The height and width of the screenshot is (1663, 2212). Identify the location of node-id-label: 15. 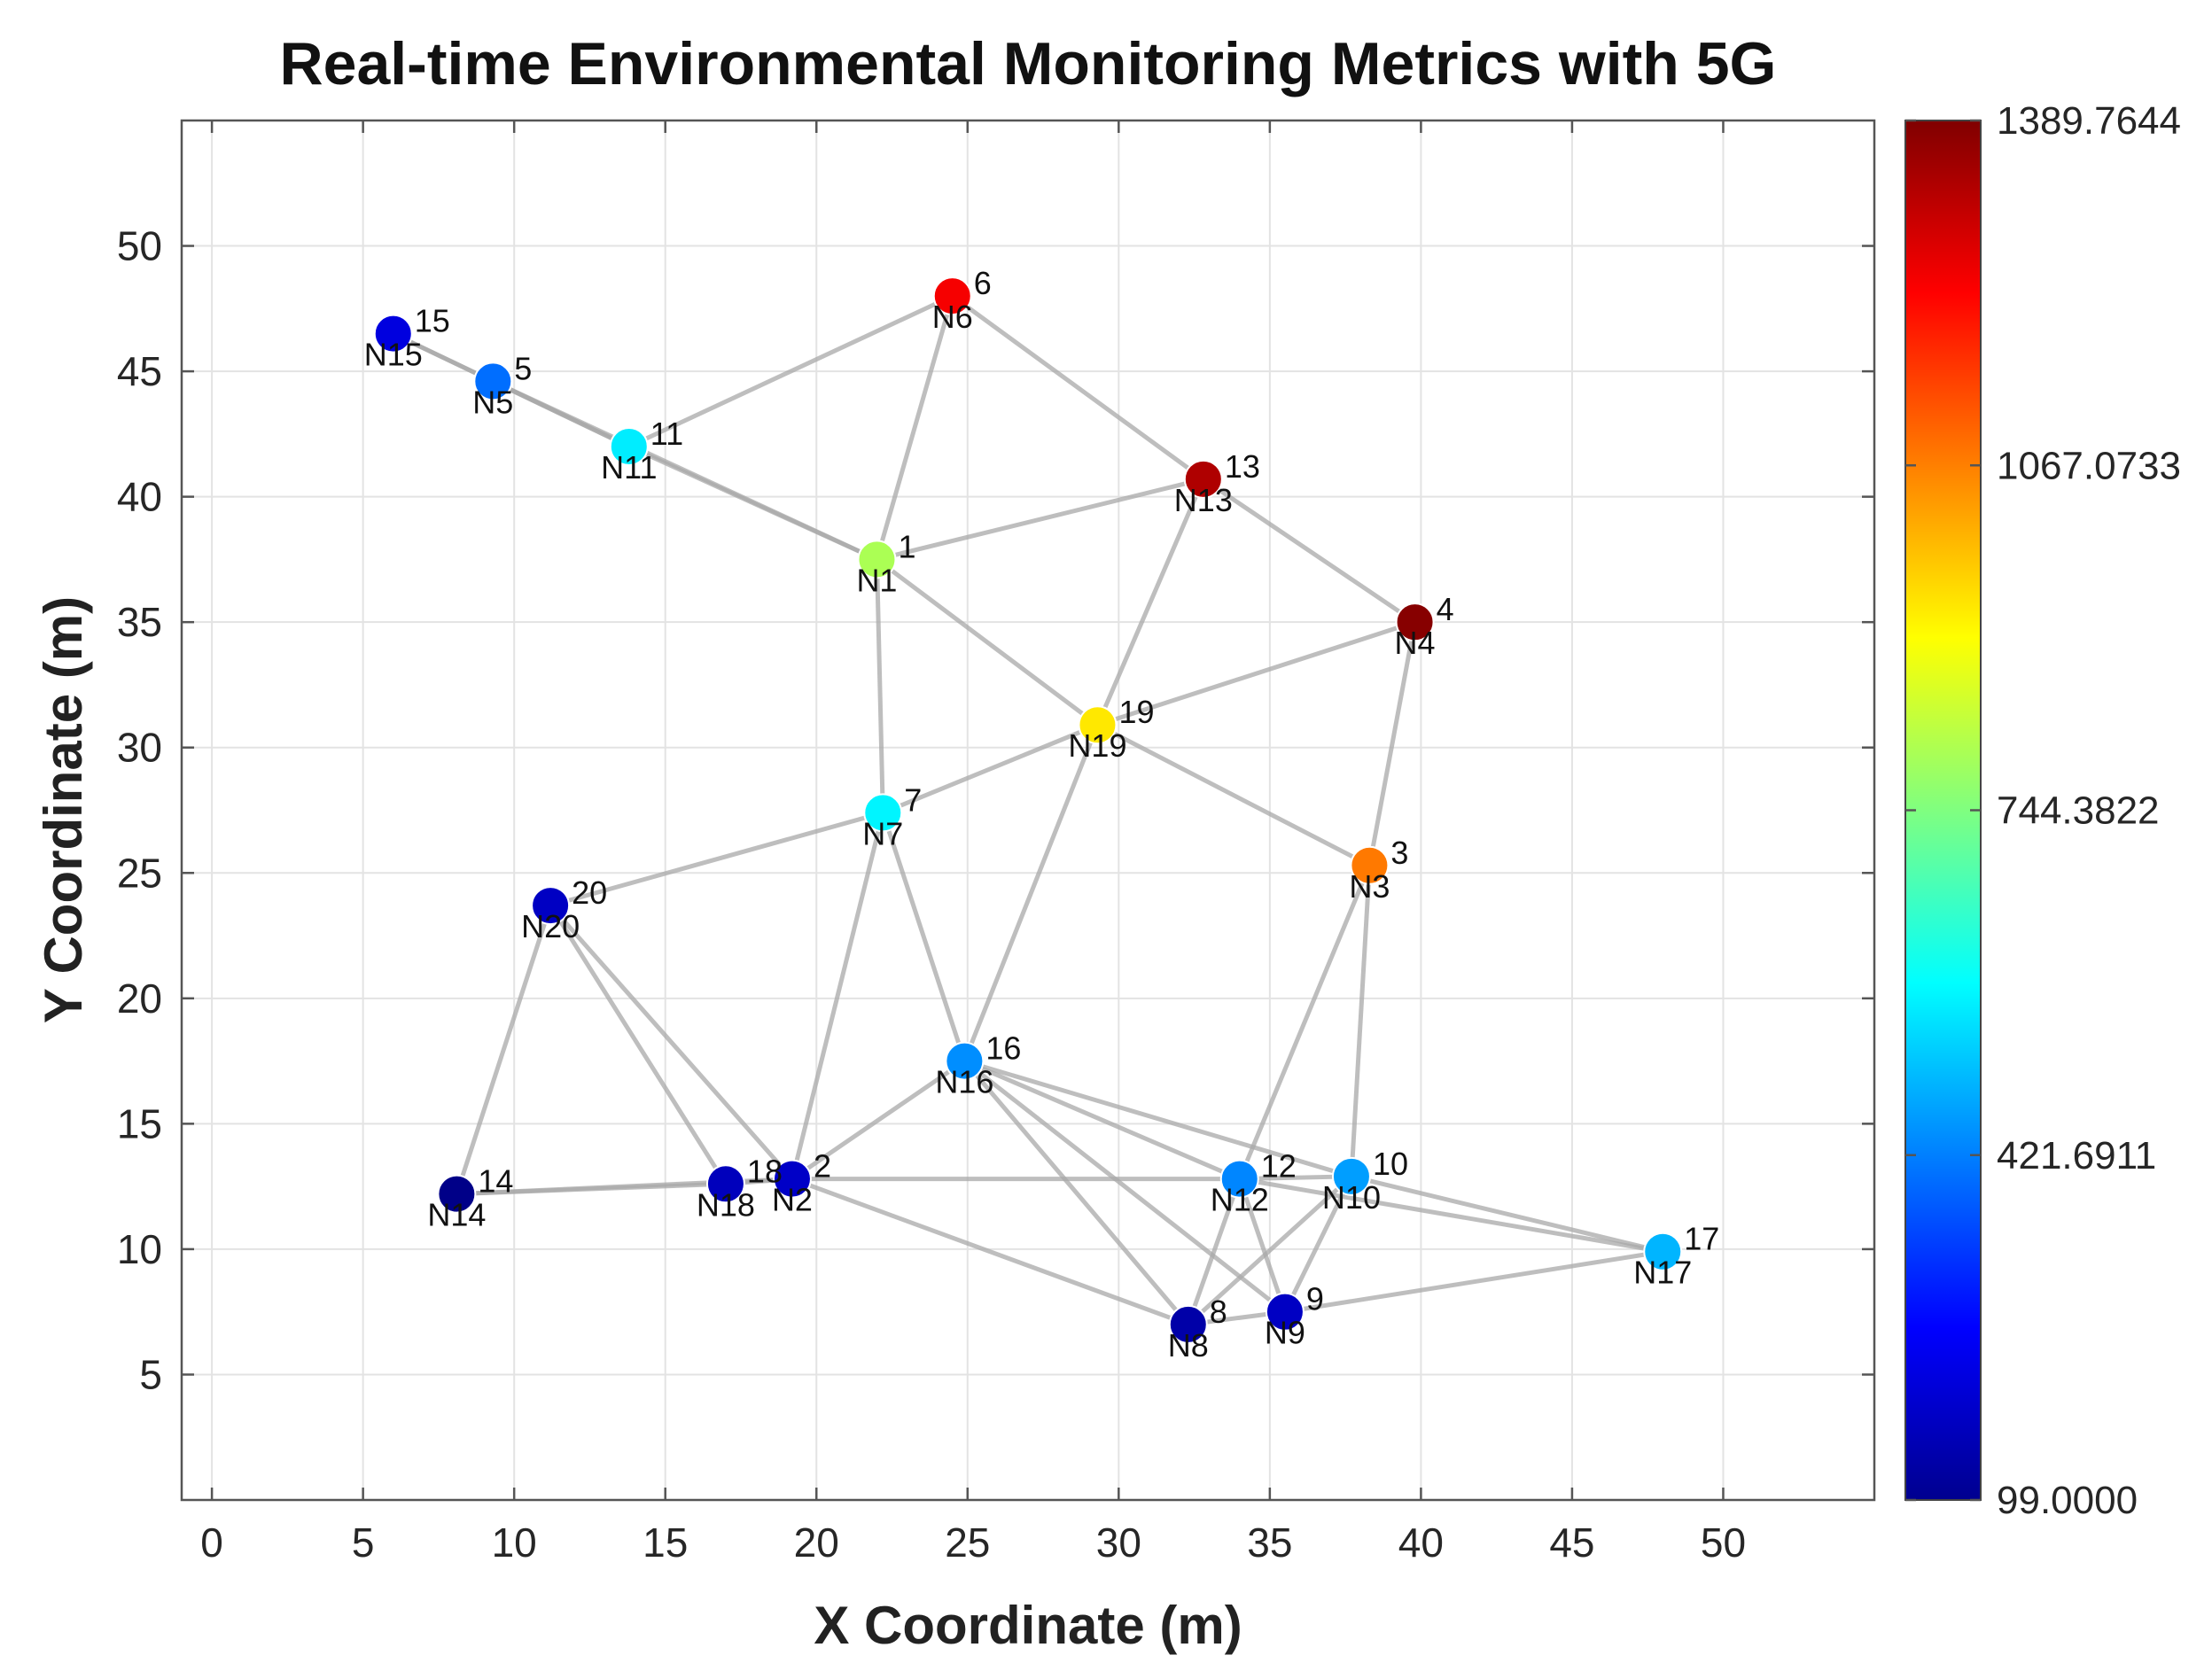
(432, 321).